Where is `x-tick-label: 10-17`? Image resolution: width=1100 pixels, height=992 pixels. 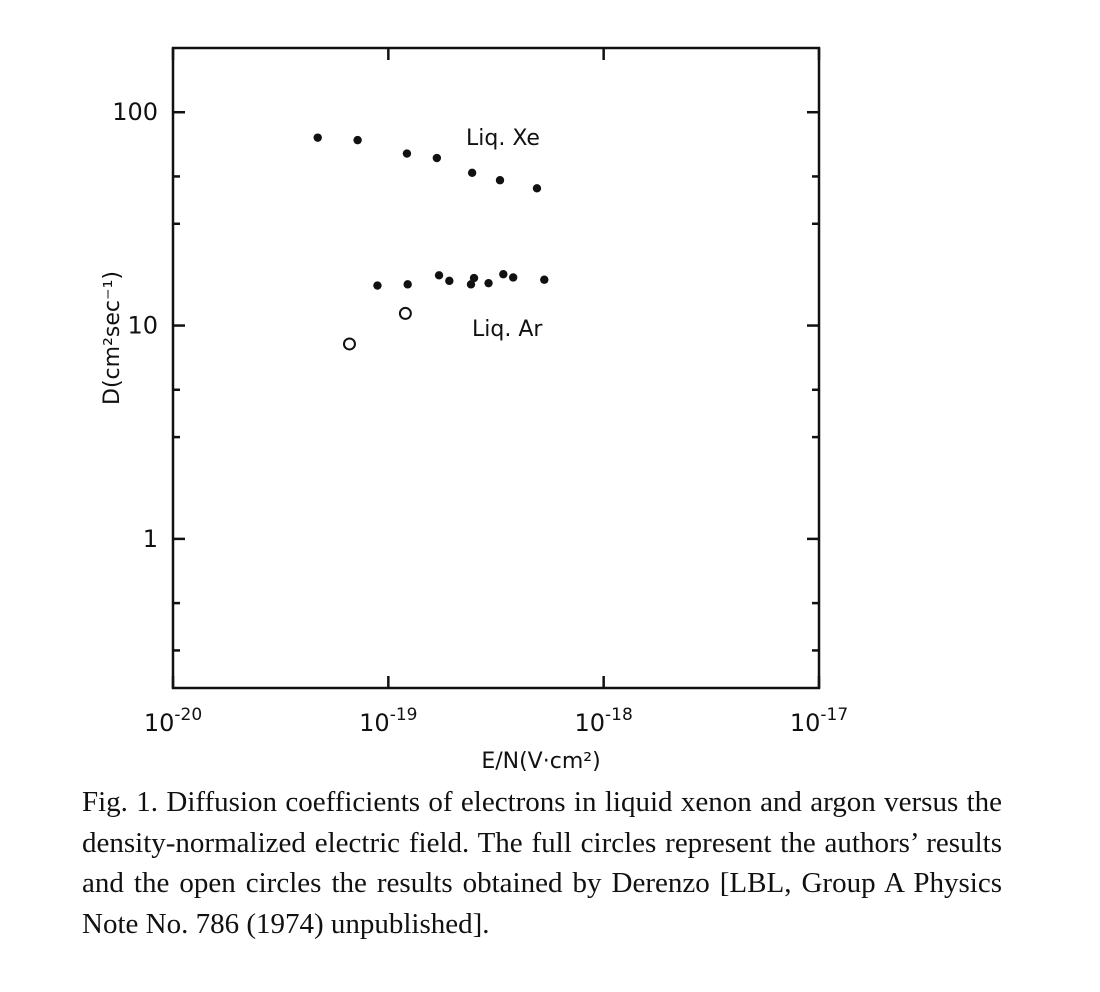 x-tick-label: 10-17 is located at coordinates (819, 721).